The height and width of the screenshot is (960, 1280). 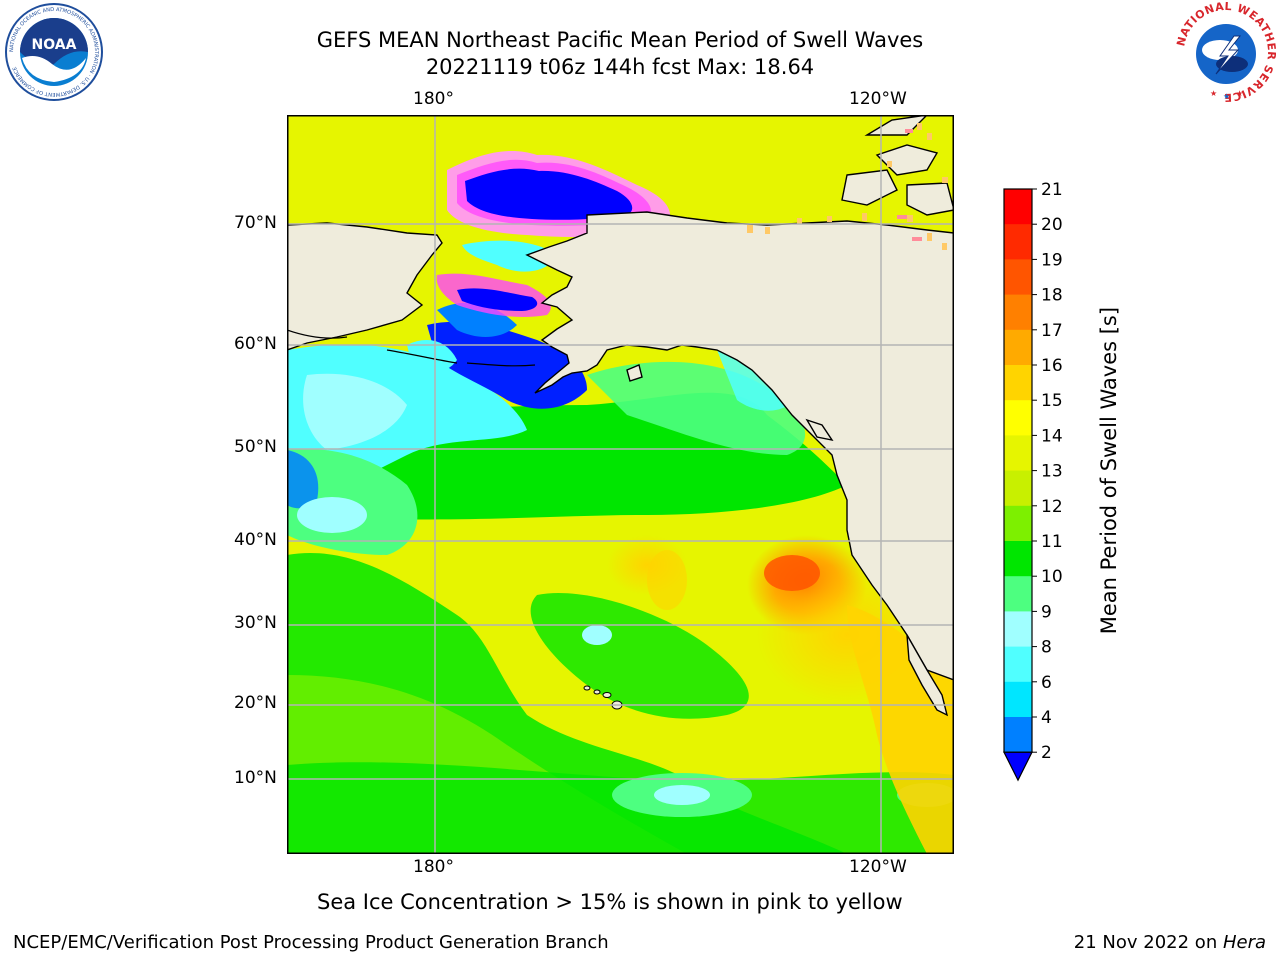 What do you see at coordinates (1046, 612) in the screenshot?
I see `colorbar-tick-label: 9` at bounding box center [1046, 612].